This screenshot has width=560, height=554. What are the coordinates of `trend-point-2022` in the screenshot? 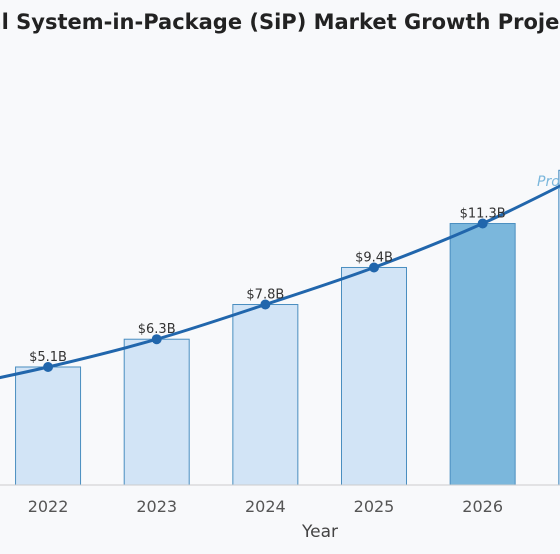 It's located at (48, 366).